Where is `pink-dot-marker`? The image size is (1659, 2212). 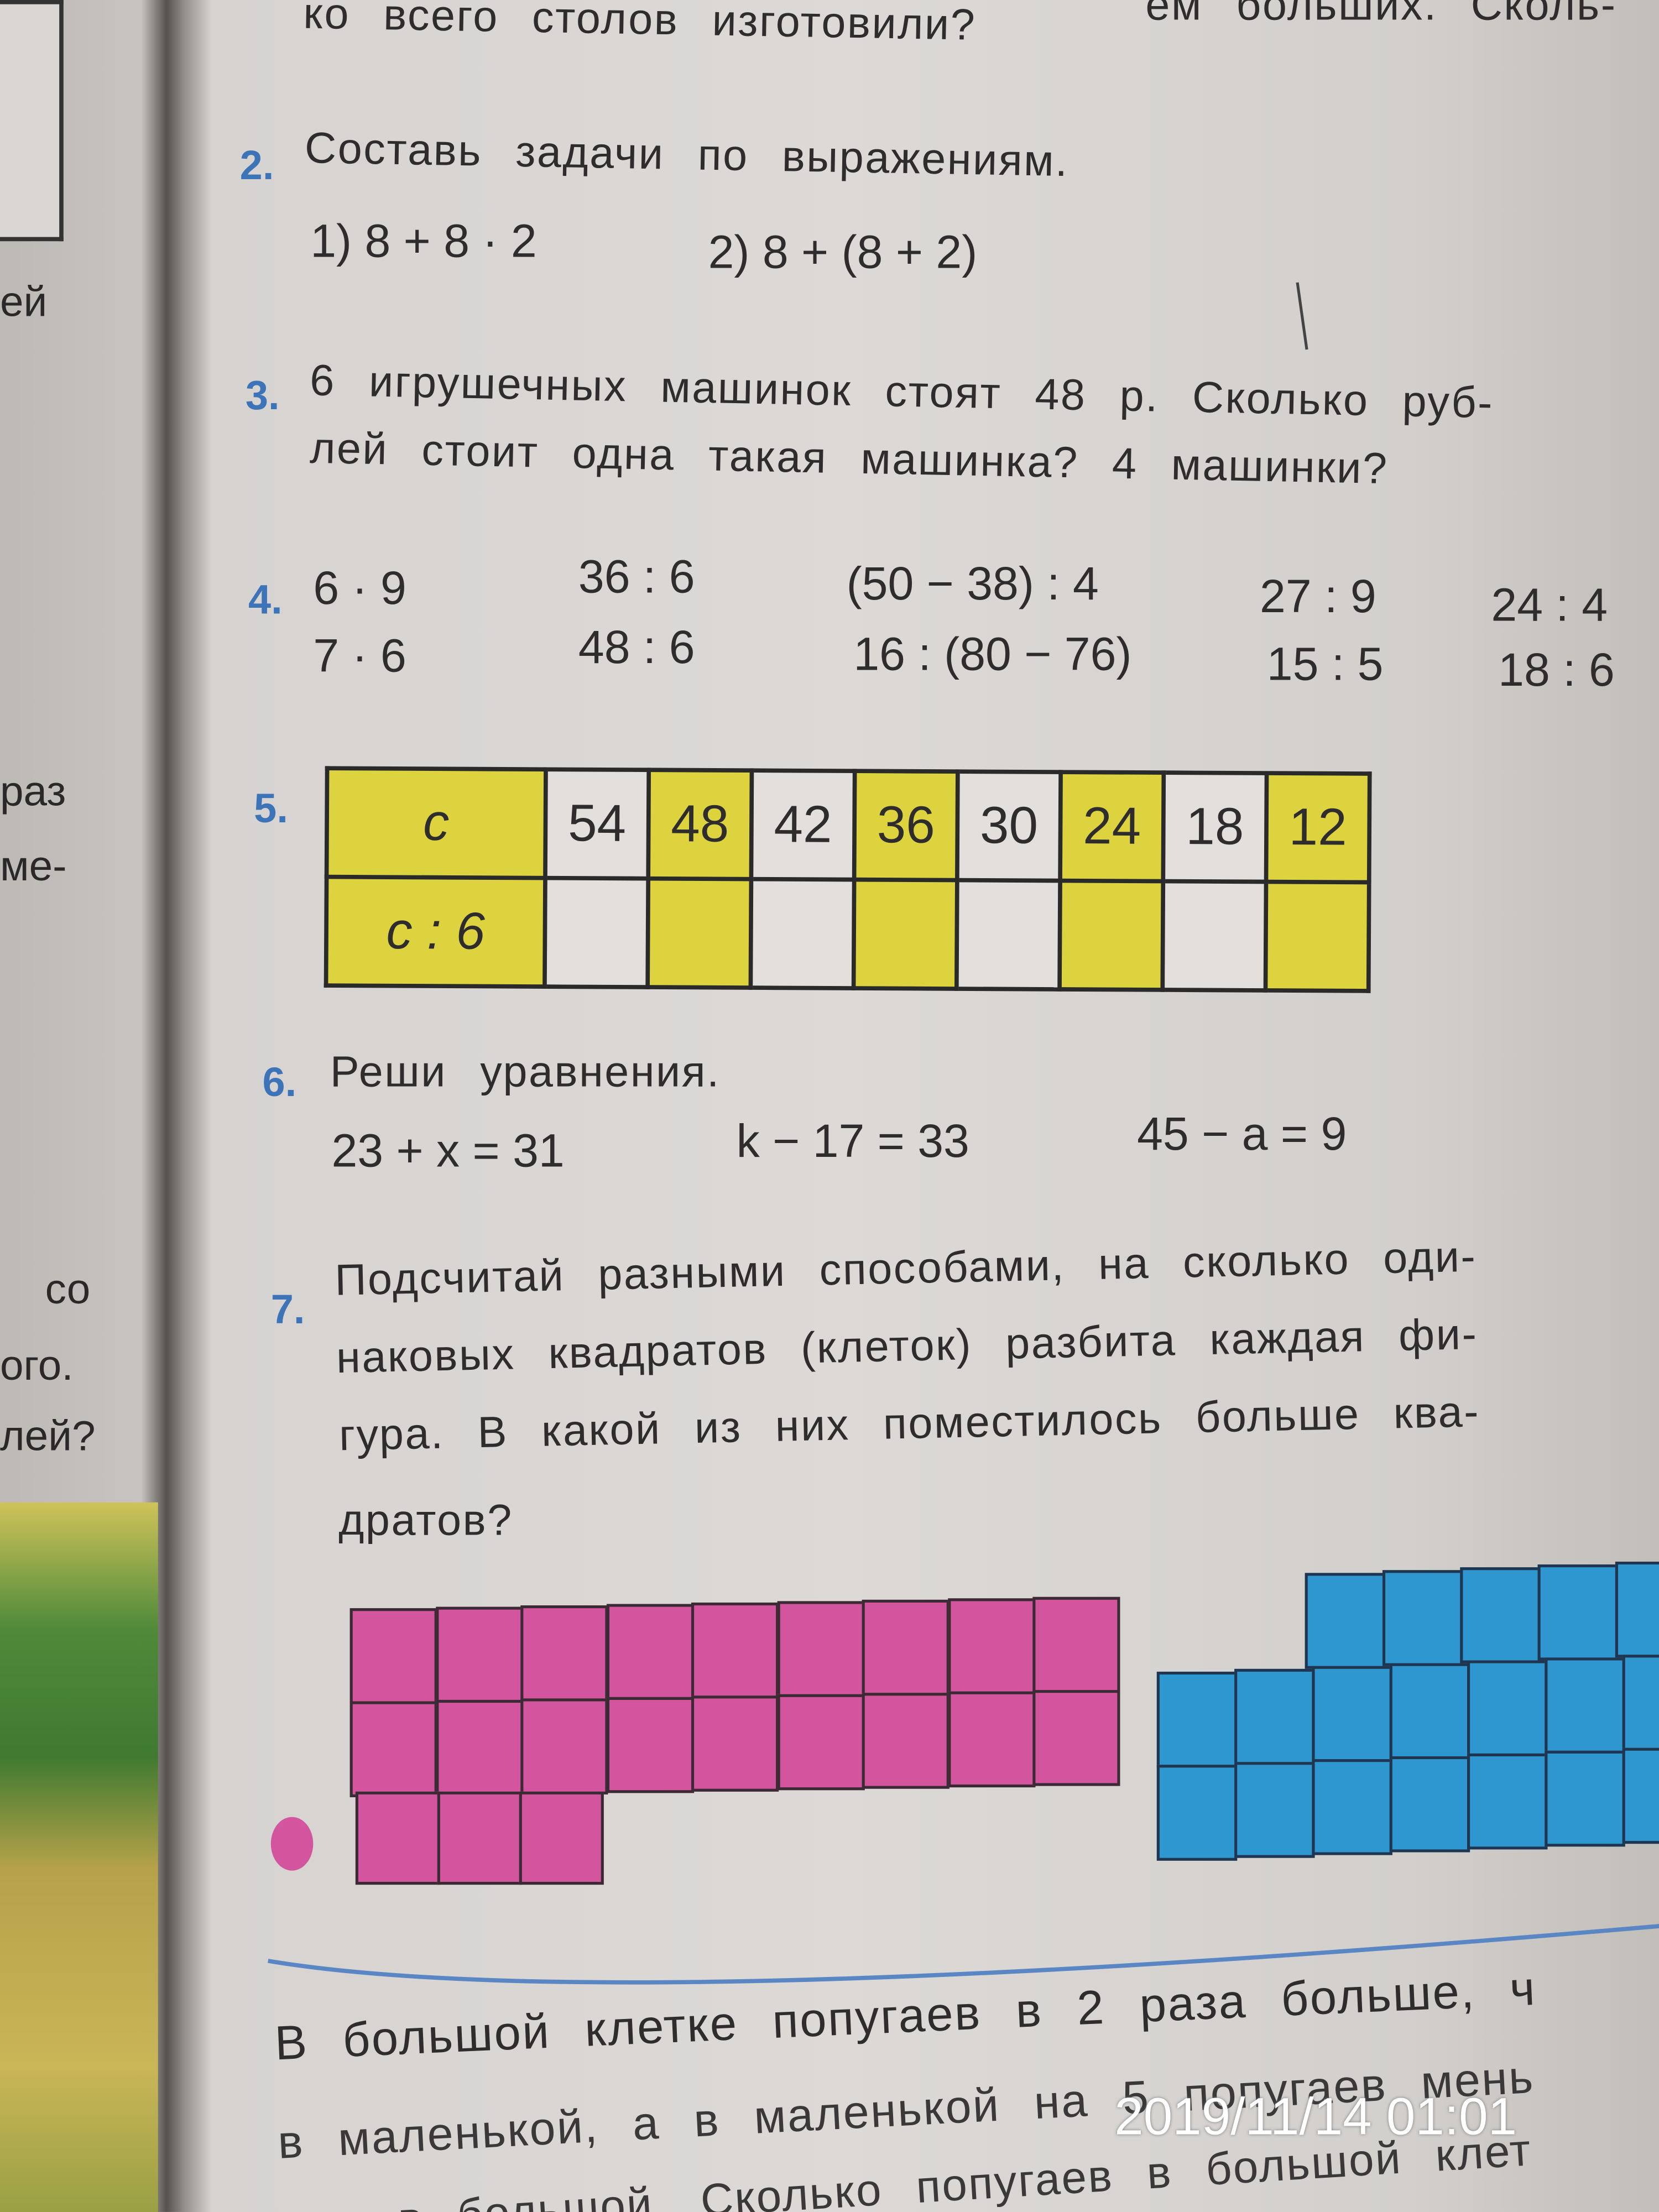 pink-dot-marker is located at coordinates (292, 1844).